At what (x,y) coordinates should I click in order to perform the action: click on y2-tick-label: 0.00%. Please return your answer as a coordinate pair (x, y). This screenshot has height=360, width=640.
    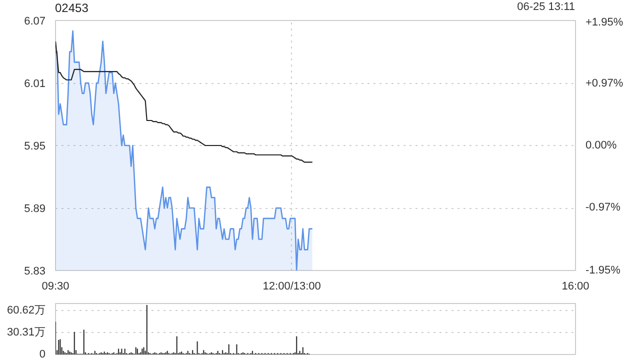
    Looking at the image, I should click on (601, 146).